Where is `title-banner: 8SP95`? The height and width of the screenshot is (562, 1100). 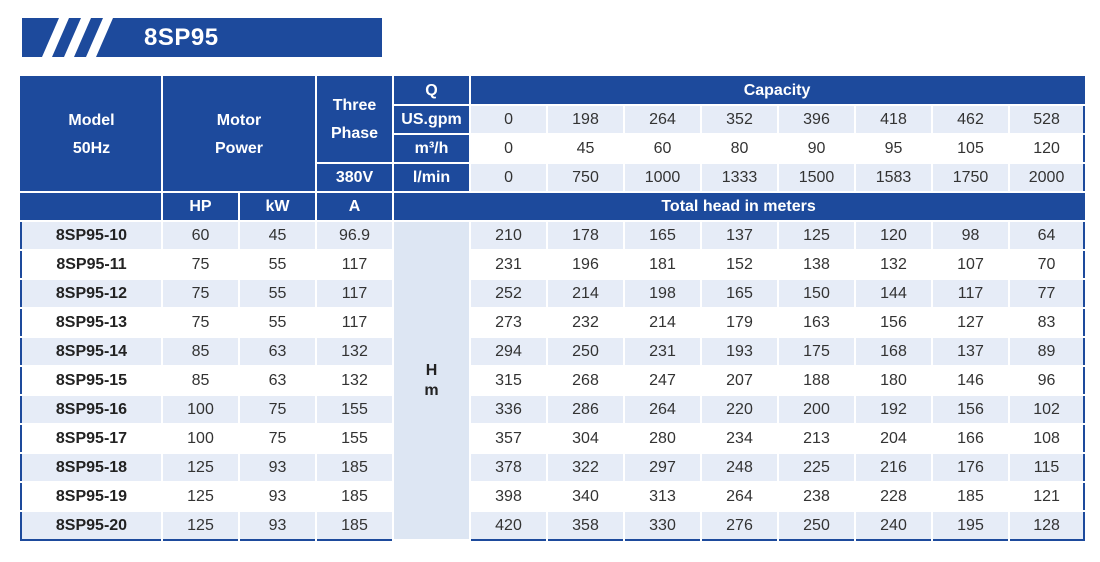 title-banner: 8SP95 is located at coordinates (202, 37).